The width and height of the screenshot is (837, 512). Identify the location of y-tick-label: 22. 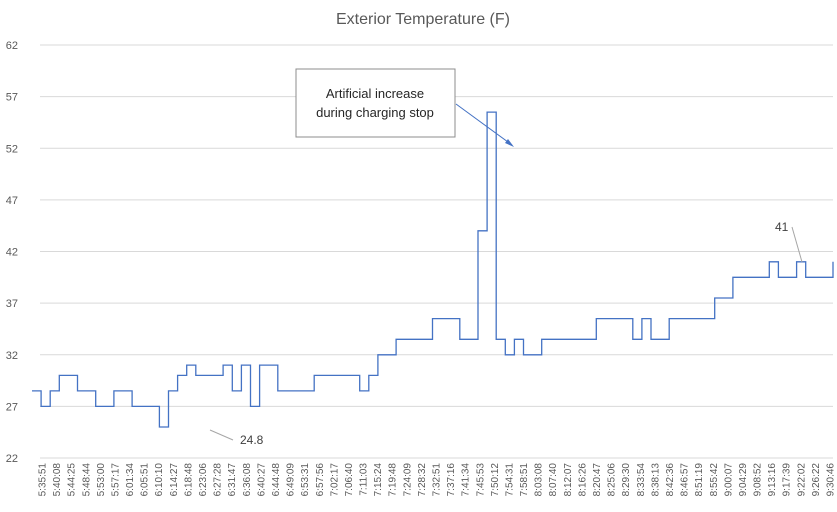
(12, 459).